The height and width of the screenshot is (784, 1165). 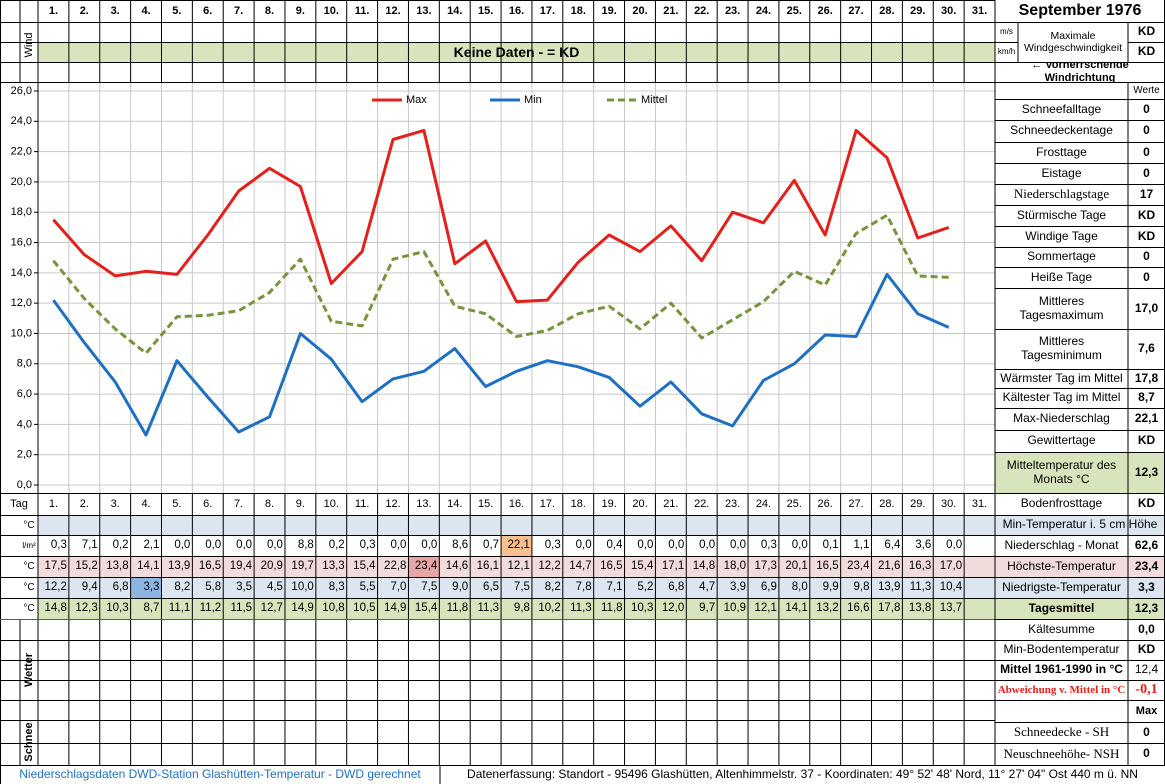 I want to click on table-value: 14,1, so click(x=148, y=565).